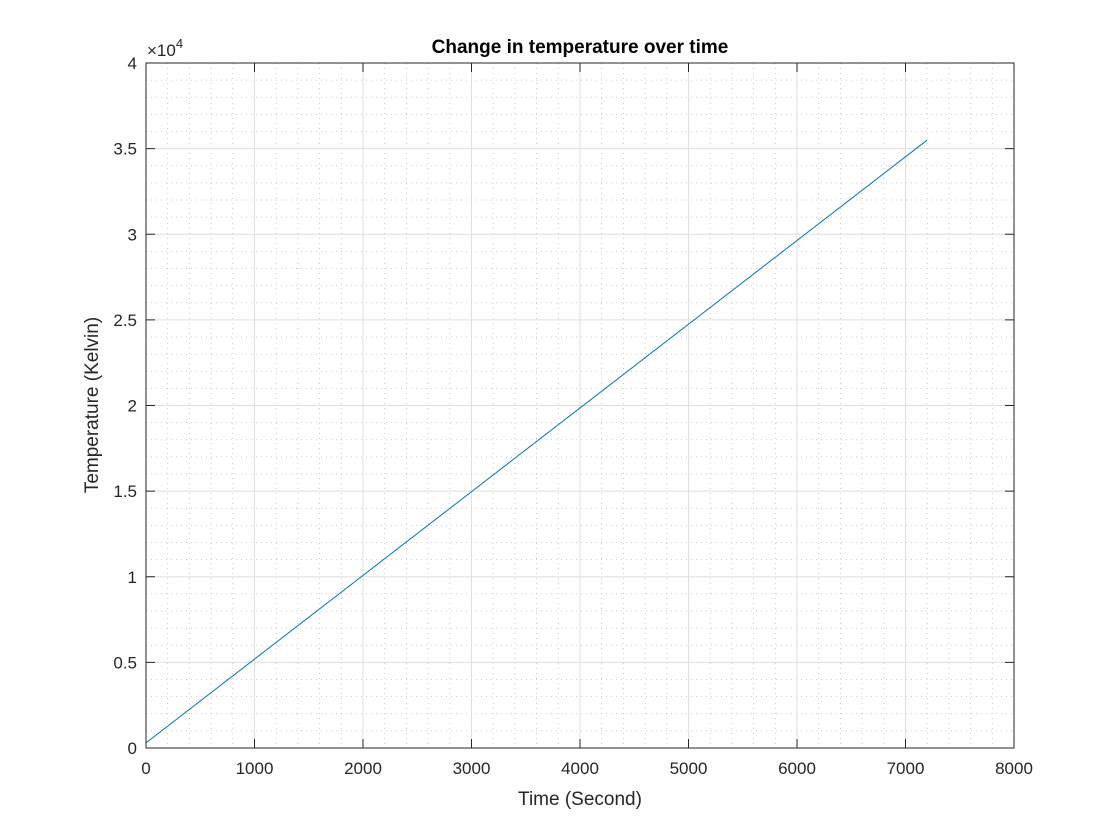  I want to click on x-tick-label: 0, so click(145, 768).